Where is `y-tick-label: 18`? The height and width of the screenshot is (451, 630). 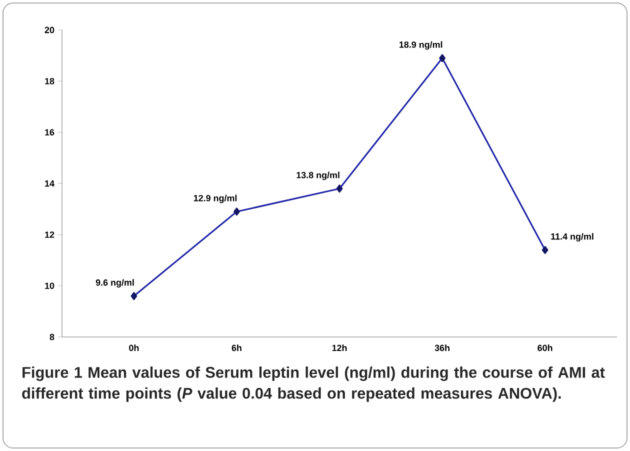 y-tick-label: 18 is located at coordinates (49, 81).